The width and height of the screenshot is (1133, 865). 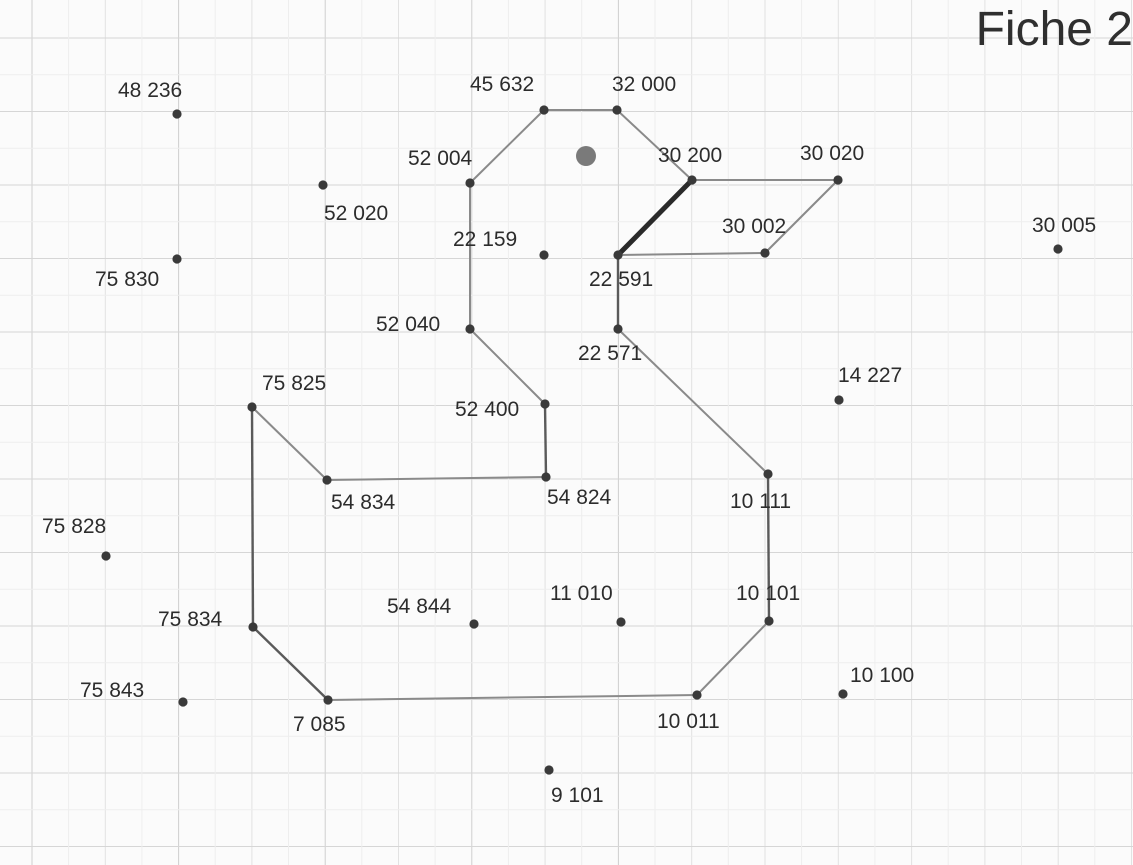 I want to click on point-label-30002: 30 002, so click(x=754, y=226).